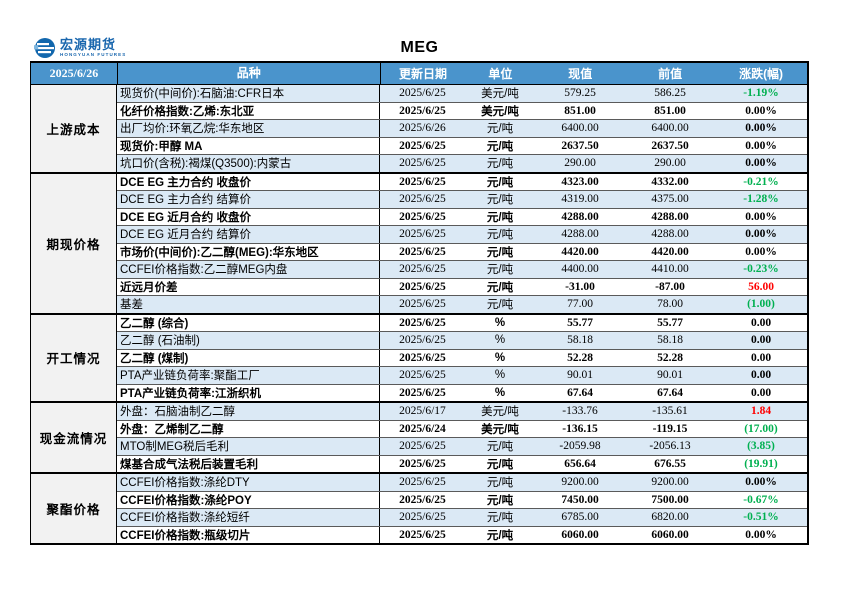  I want to click on table-row: PTA产业链负荷率:聚酯工厂 2025/6/25% 90.01 90.01 0.00, so click(462, 375).